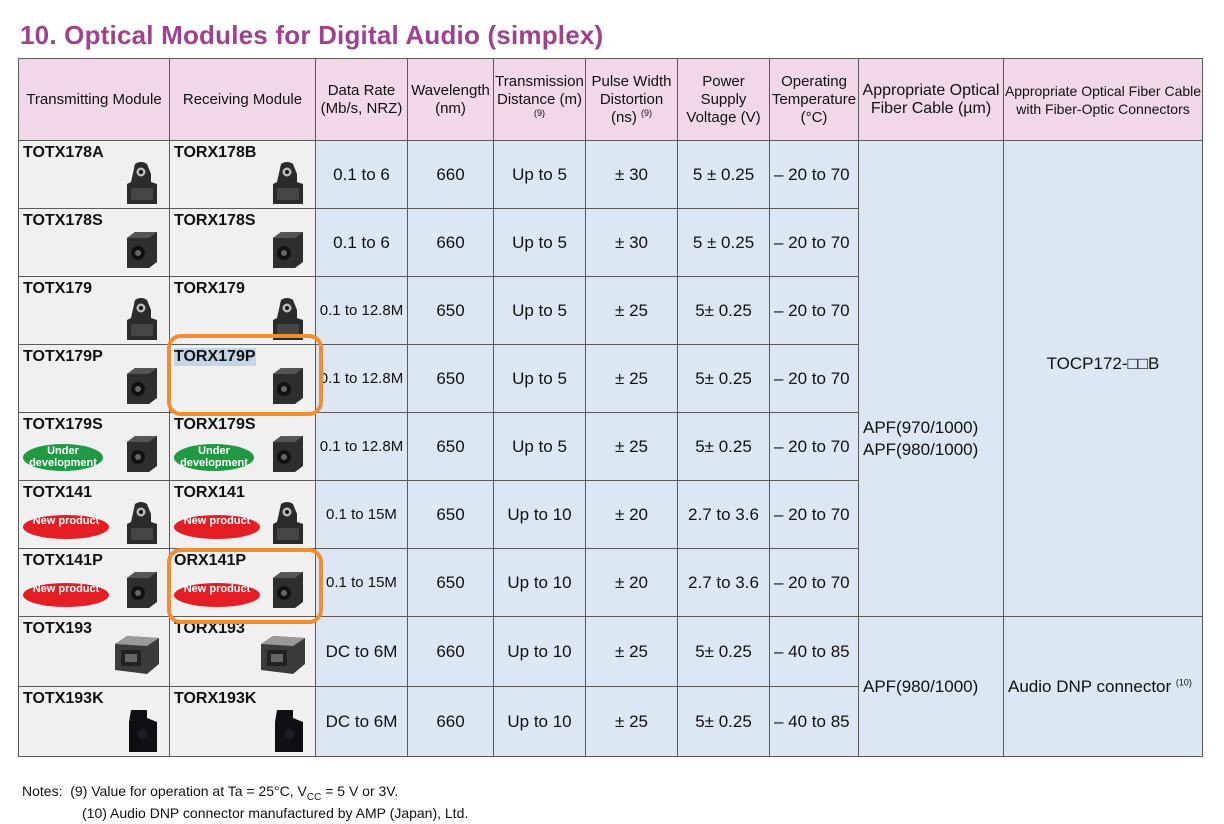 The image size is (1224, 824). I want to click on fiber-cable-line2: APF(980/1000), so click(921, 449).